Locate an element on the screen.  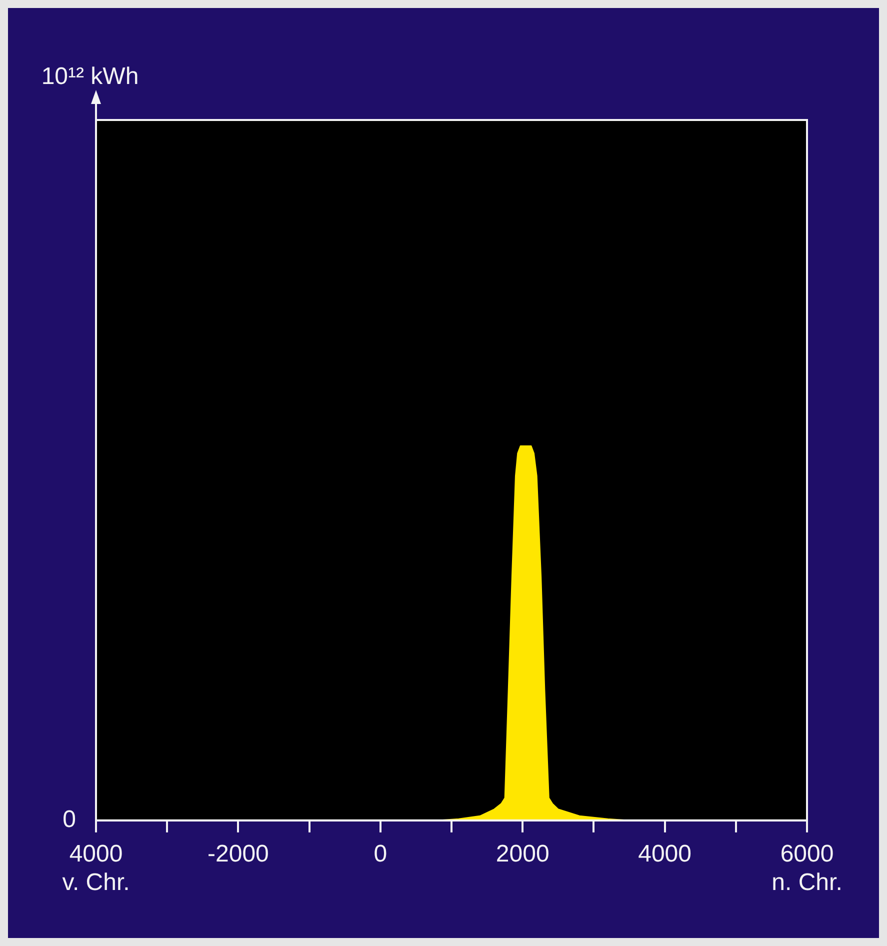
x-tick-label: -2000 is located at coordinates (238, 854).